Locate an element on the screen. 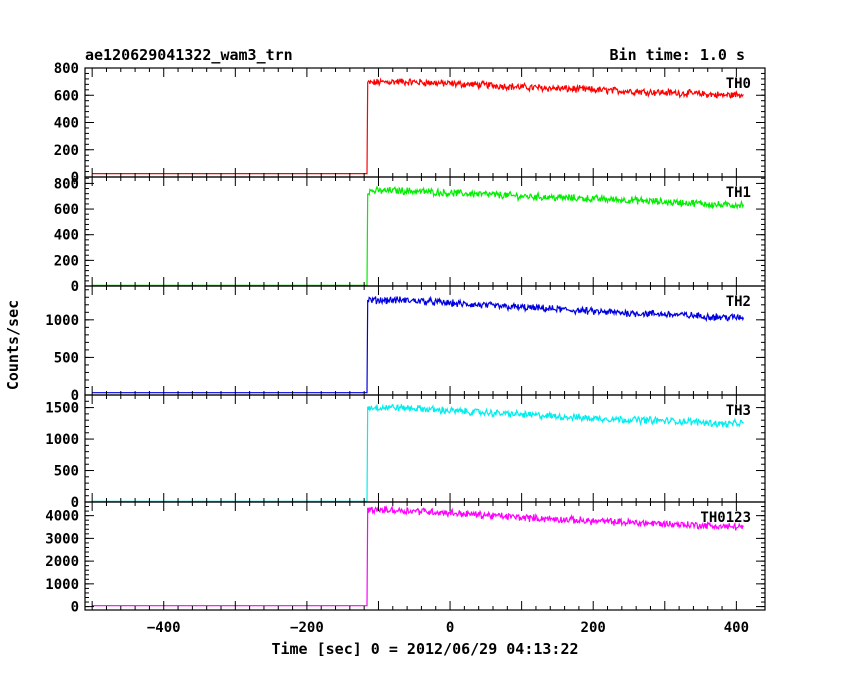 The image size is (850, 685). series-line-th0123 is located at coordinates (418, 555).